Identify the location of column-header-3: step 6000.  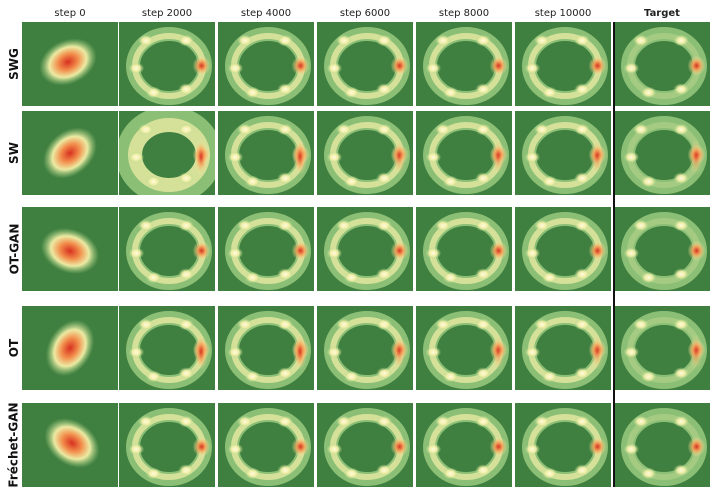
(365, 13).